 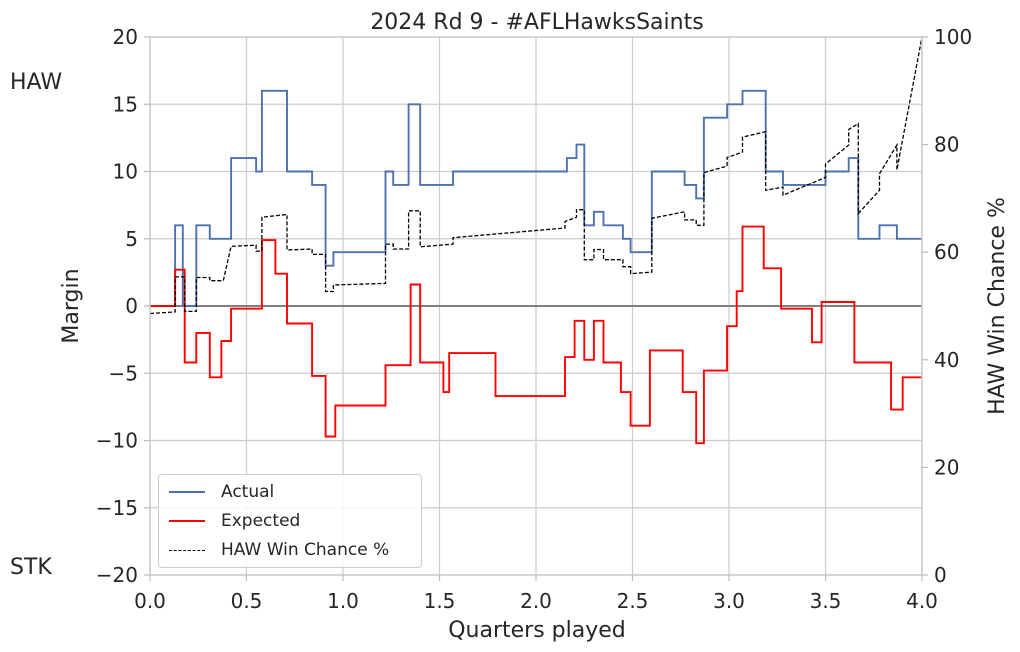 What do you see at coordinates (31, 567) in the screenshot?
I see `bottom-team-label: STK` at bounding box center [31, 567].